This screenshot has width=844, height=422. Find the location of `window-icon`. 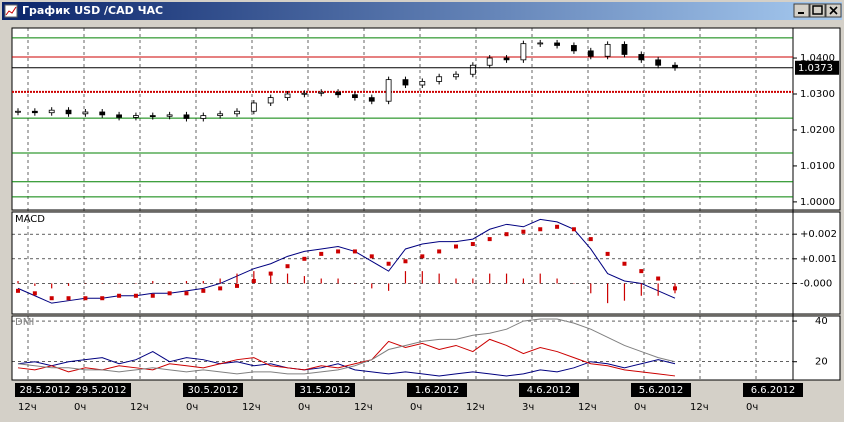

window-icon is located at coordinates (11, 11).